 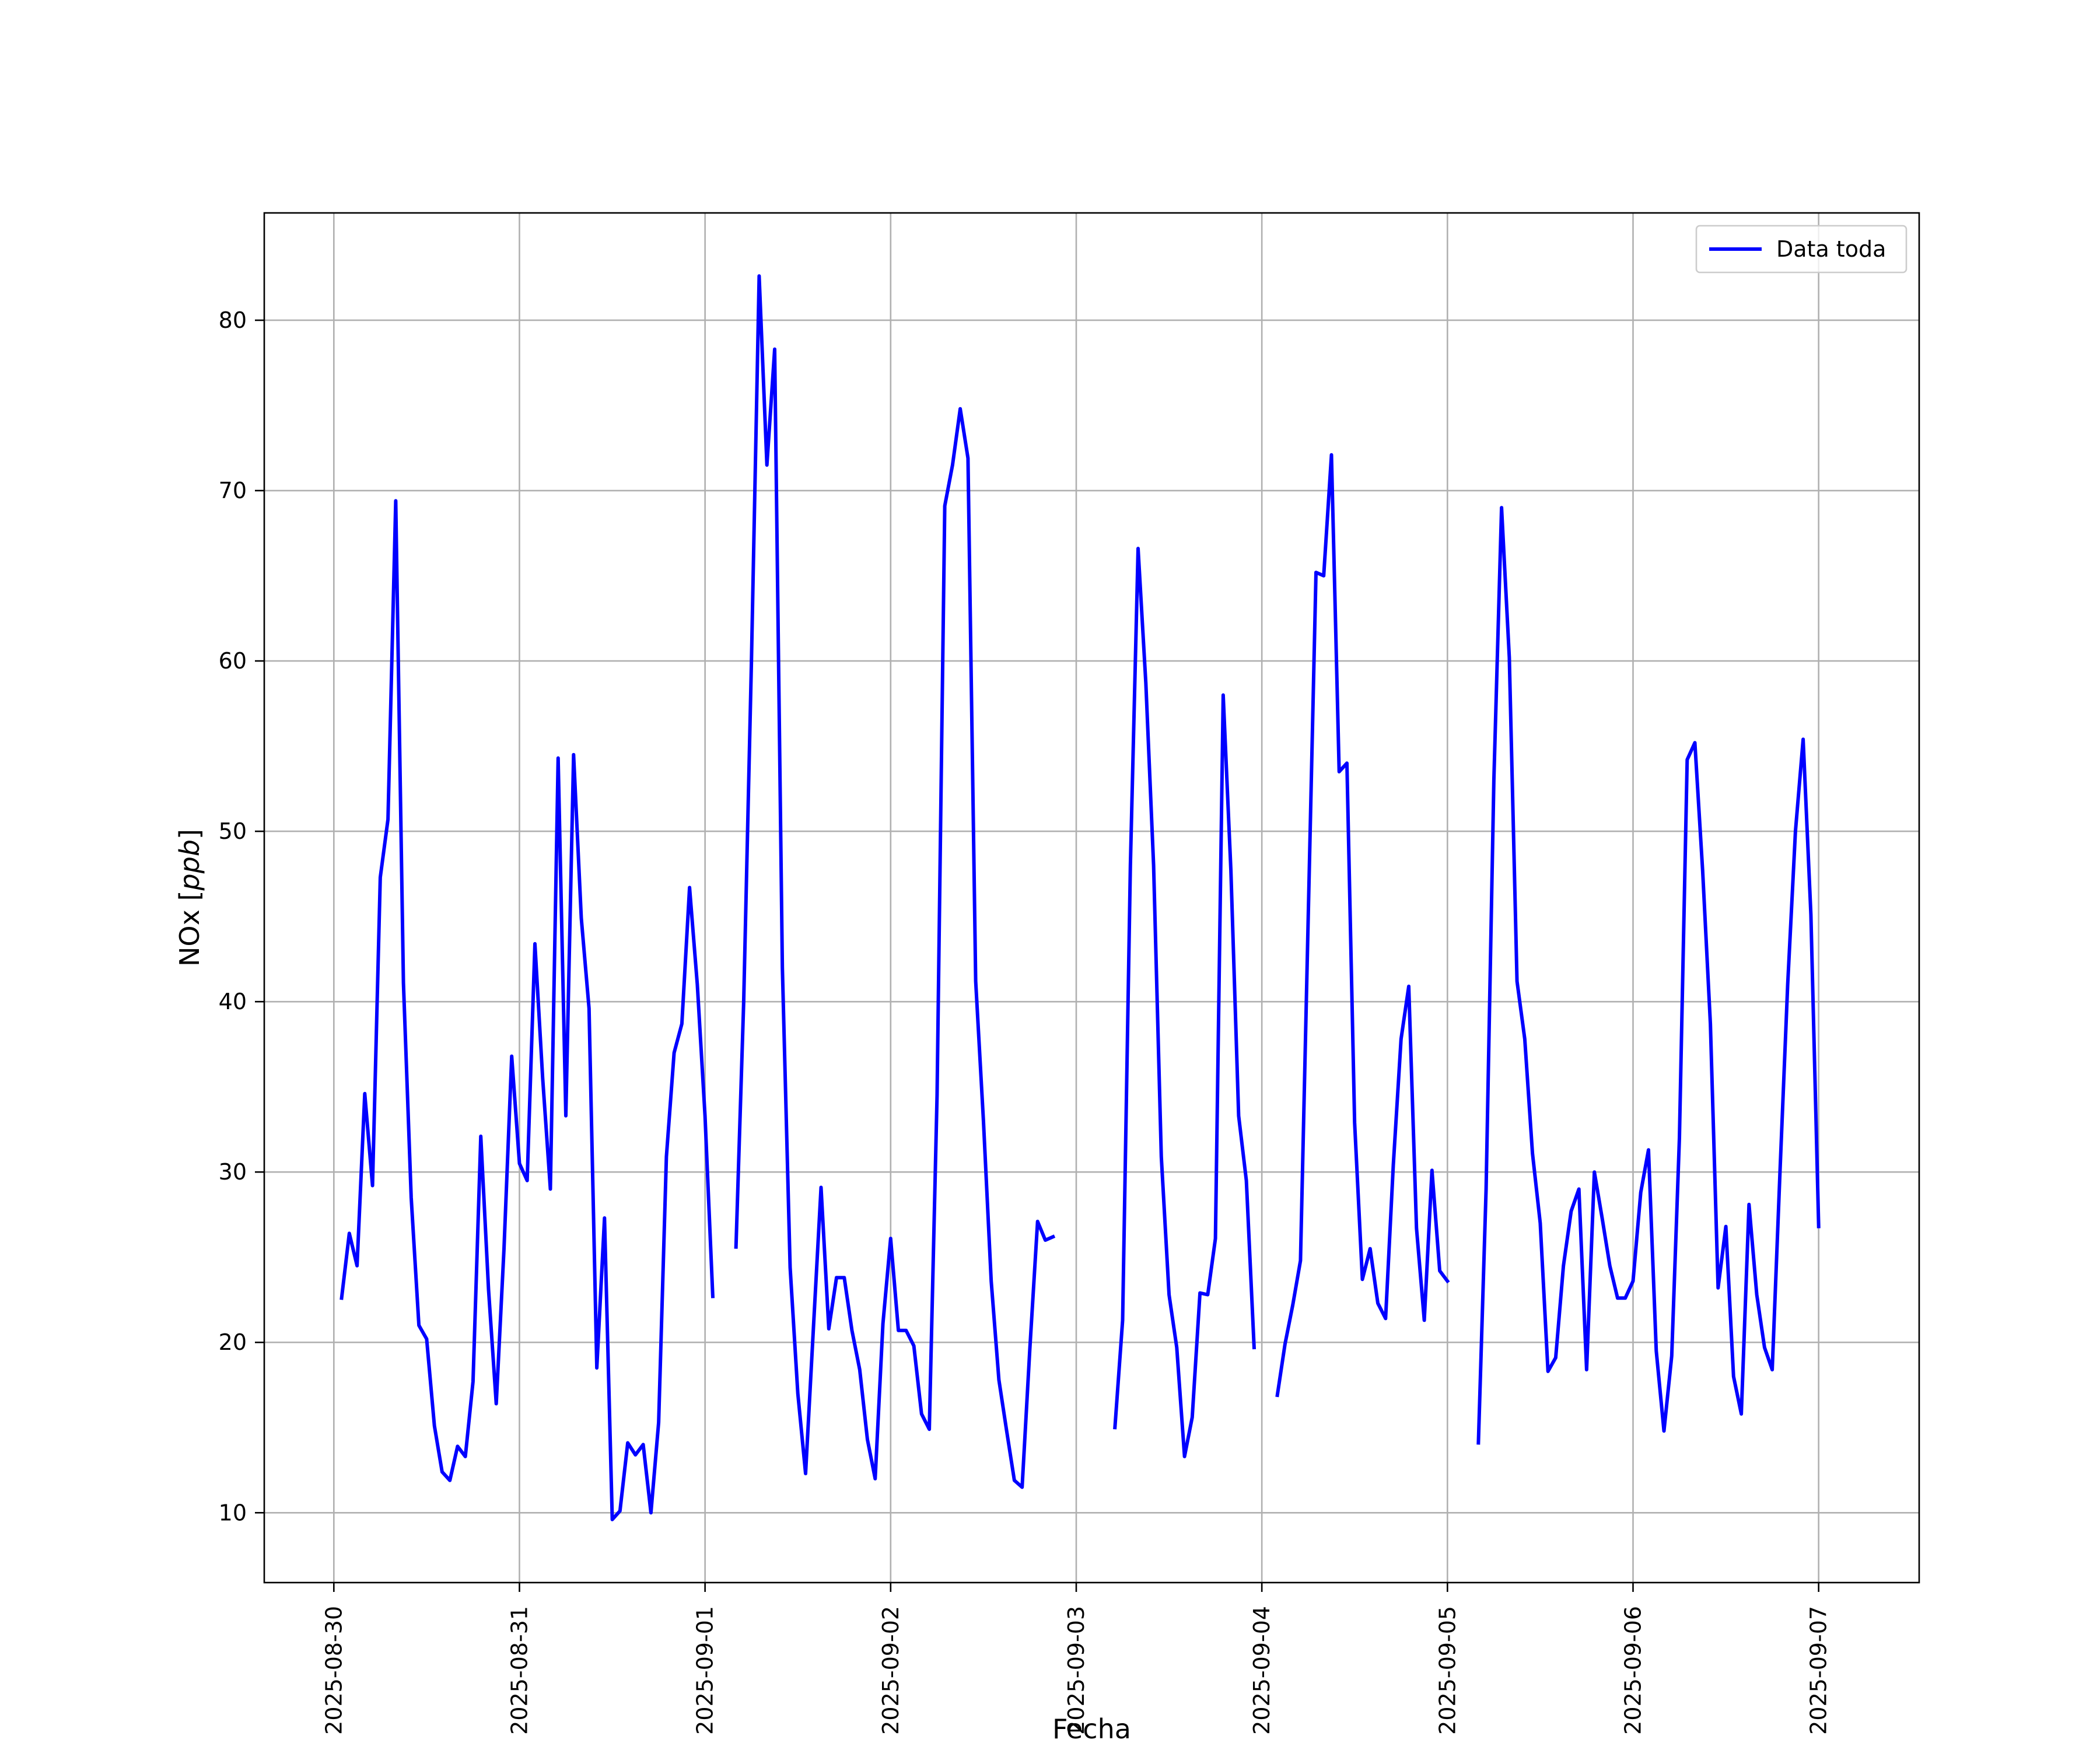 I want to click on y-axis-label-end: ], so click(x=189, y=834).